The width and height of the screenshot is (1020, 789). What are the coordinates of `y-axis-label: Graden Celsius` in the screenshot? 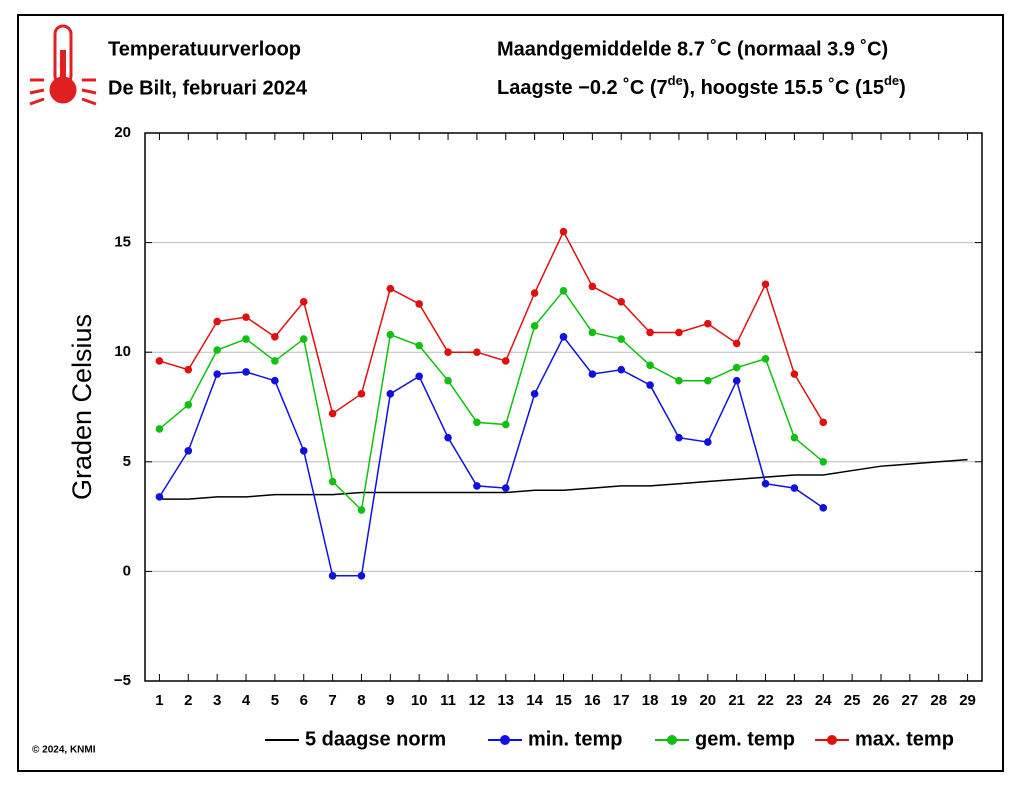 It's located at (82, 407).